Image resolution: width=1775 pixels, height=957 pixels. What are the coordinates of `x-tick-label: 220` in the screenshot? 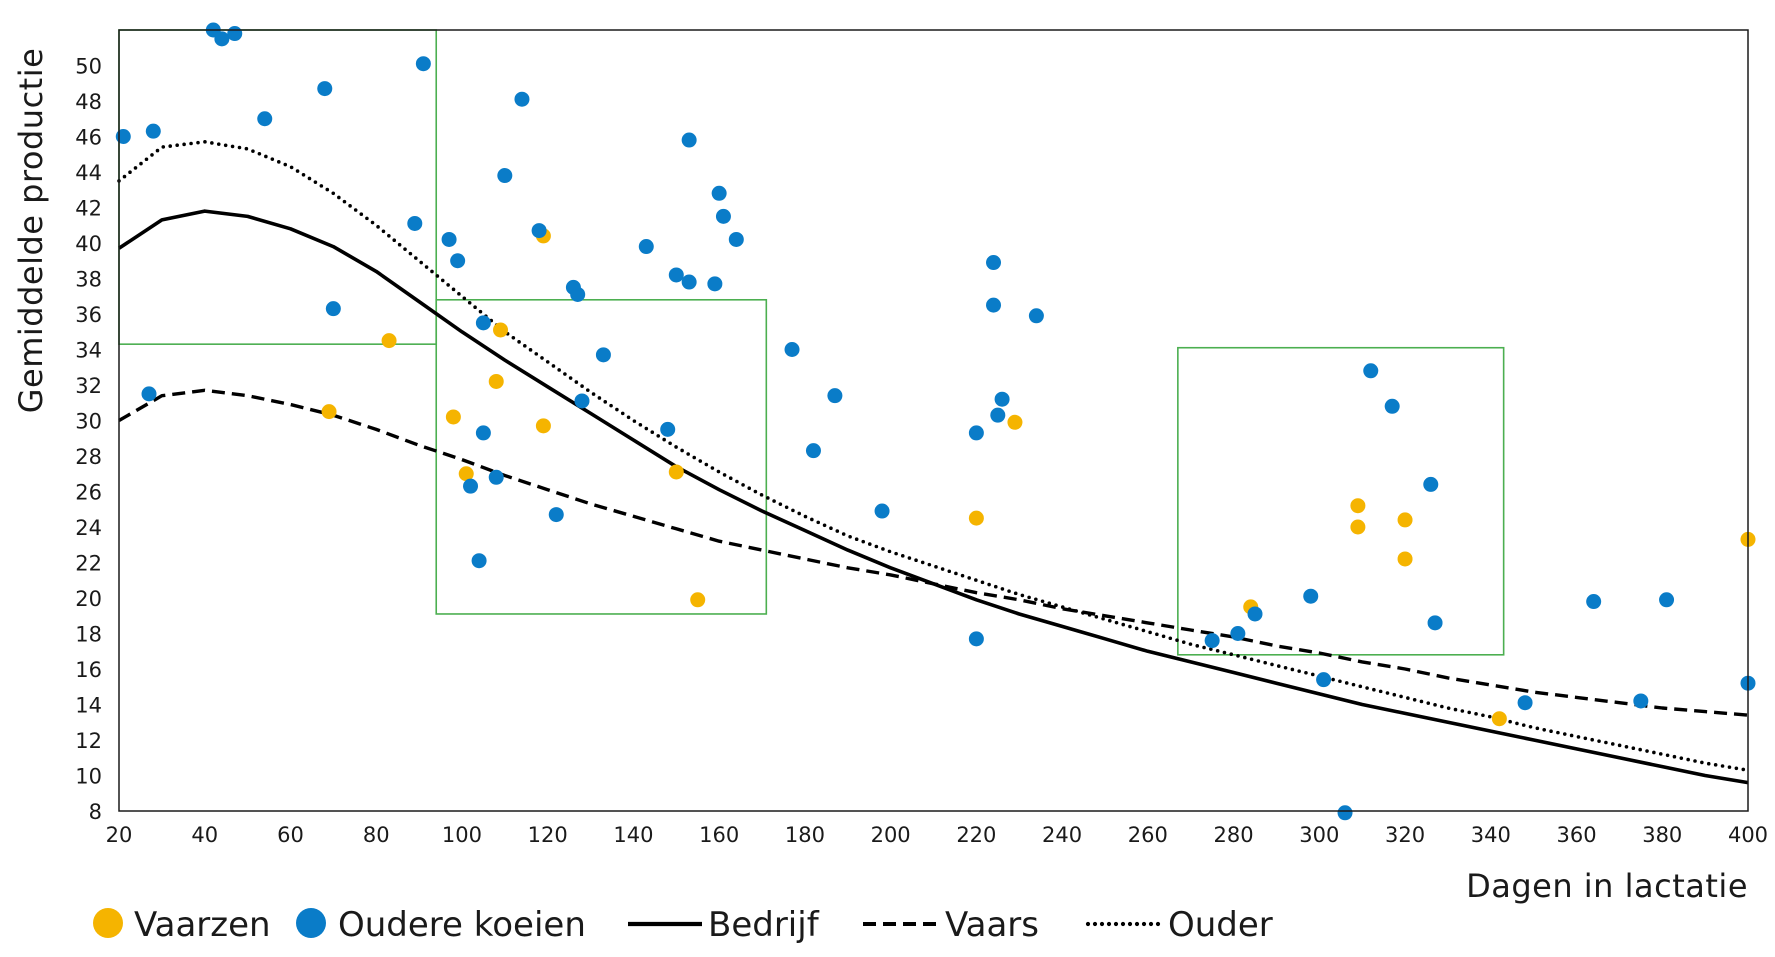 It's located at (976, 835).